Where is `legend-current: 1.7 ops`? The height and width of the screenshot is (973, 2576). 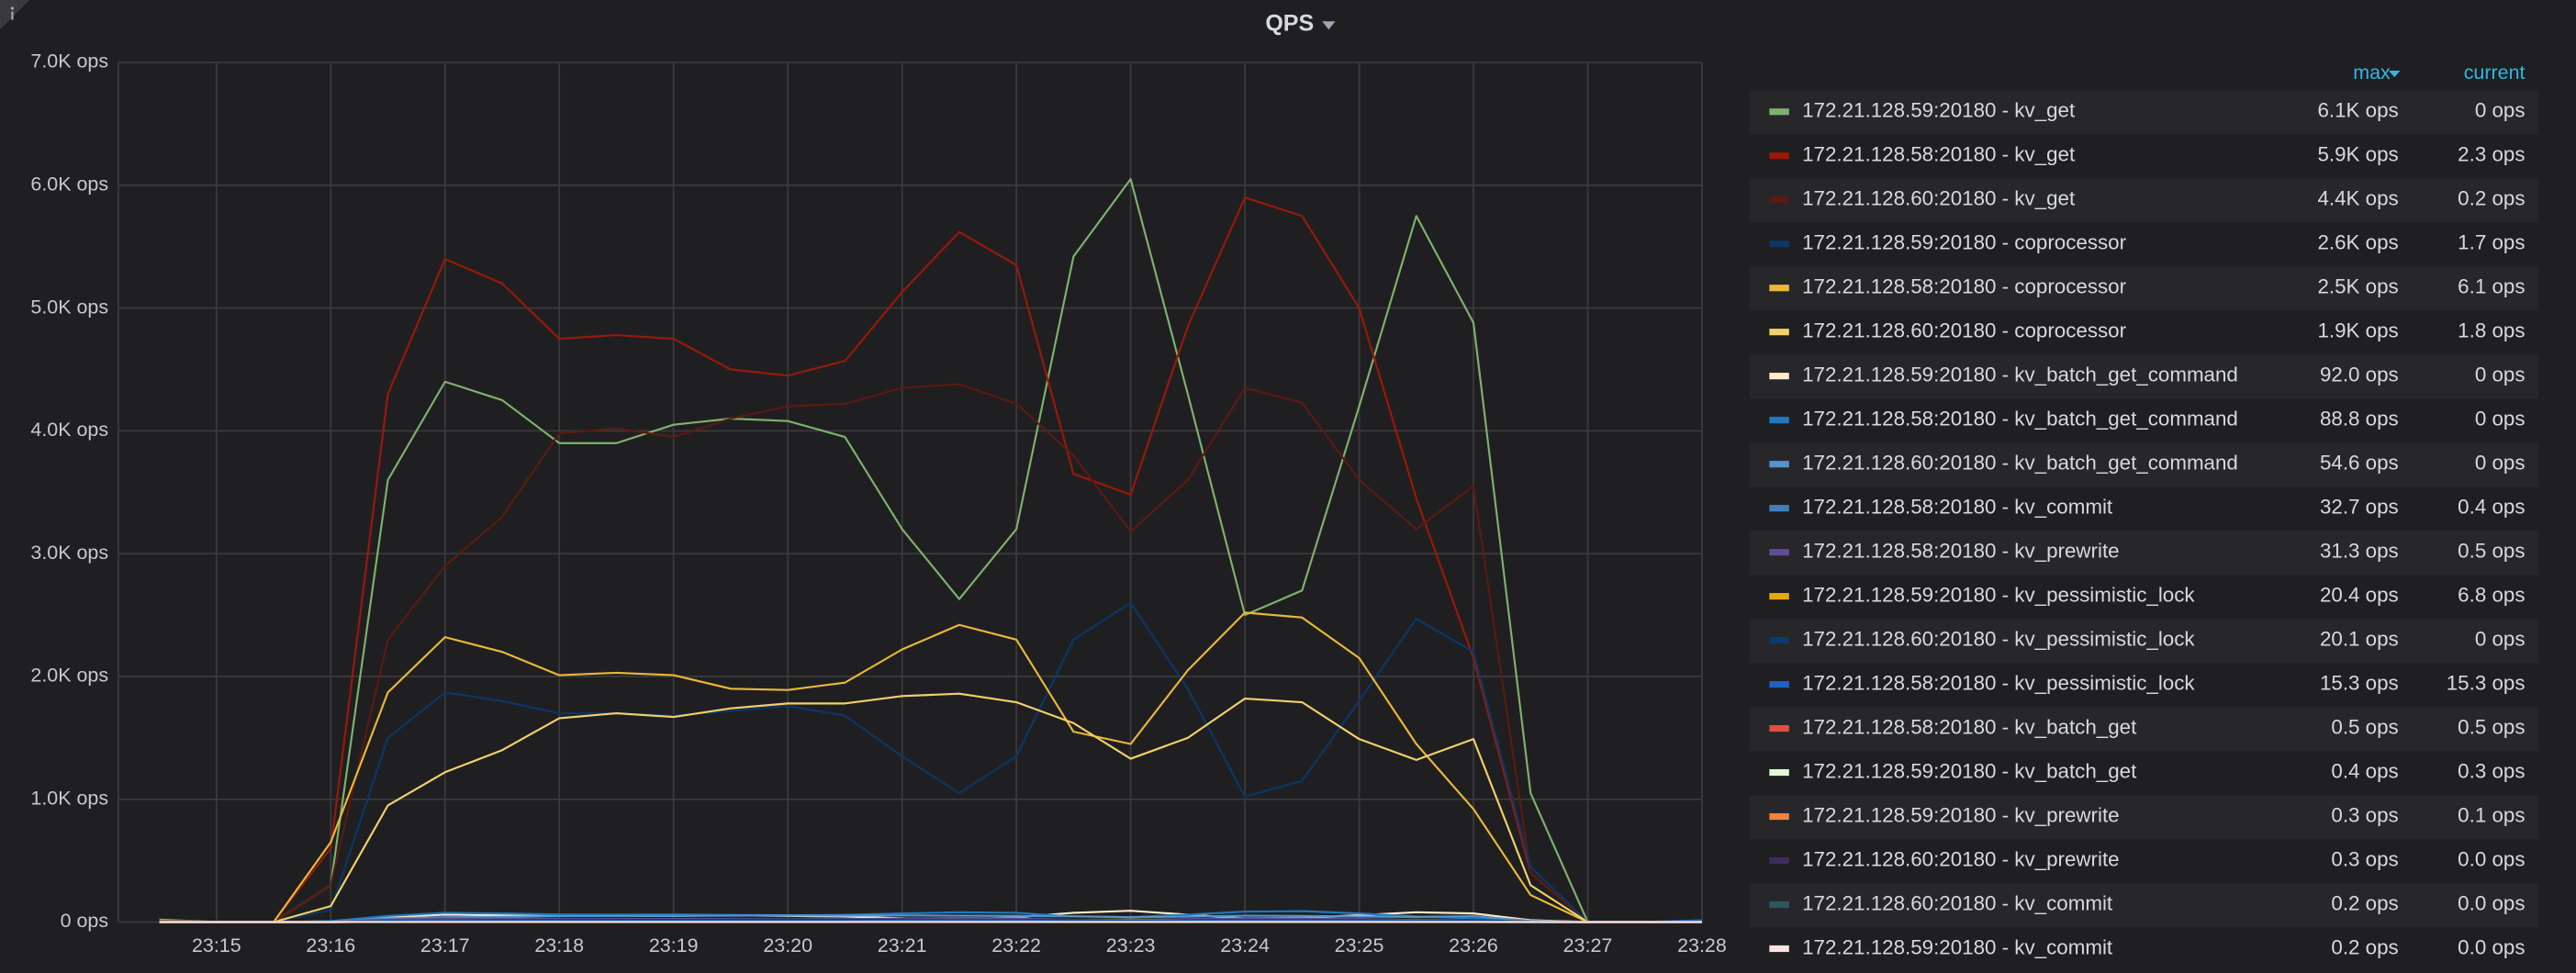
legend-current: 1.7 ops is located at coordinates (2491, 242).